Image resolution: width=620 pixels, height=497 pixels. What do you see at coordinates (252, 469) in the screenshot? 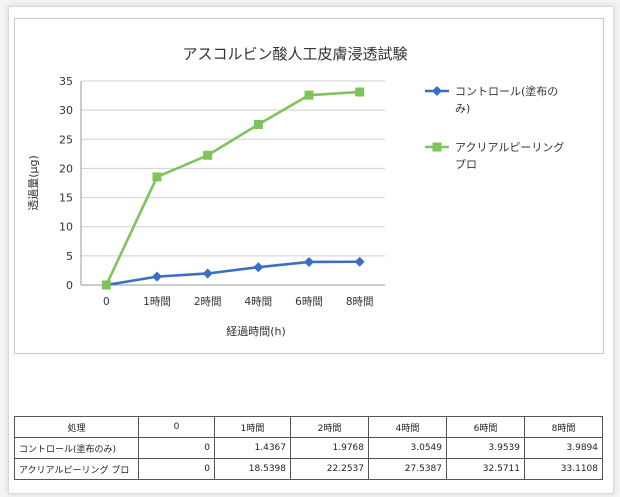
I see `table-cell: 18.5398` at bounding box center [252, 469].